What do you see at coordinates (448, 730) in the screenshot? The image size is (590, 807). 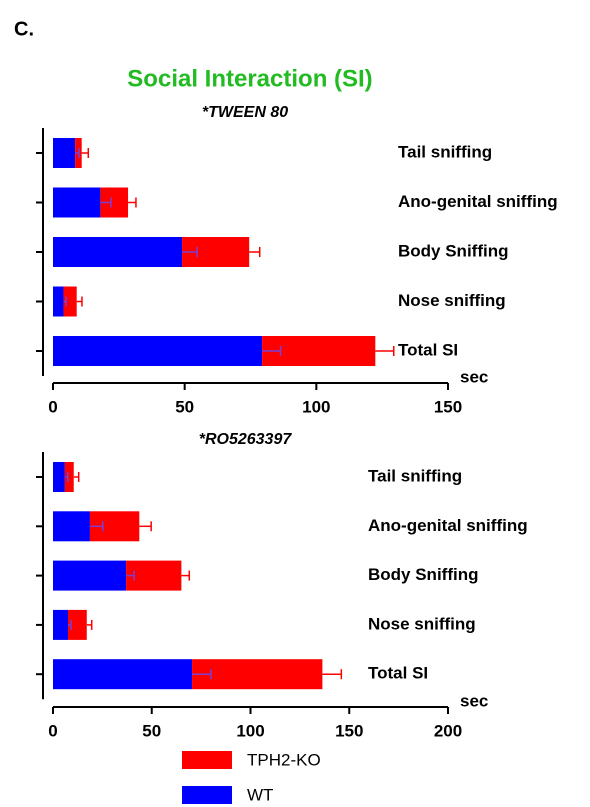 I see `x-tick-label: 200` at bounding box center [448, 730].